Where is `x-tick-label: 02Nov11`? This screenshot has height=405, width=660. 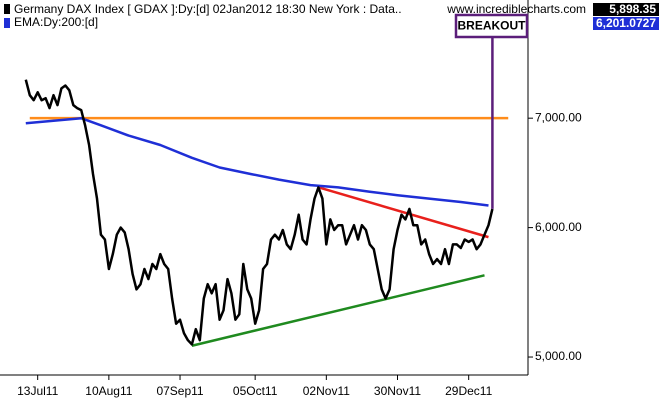
x-tick-label: 02Nov11 is located at coordinates (326, 391).